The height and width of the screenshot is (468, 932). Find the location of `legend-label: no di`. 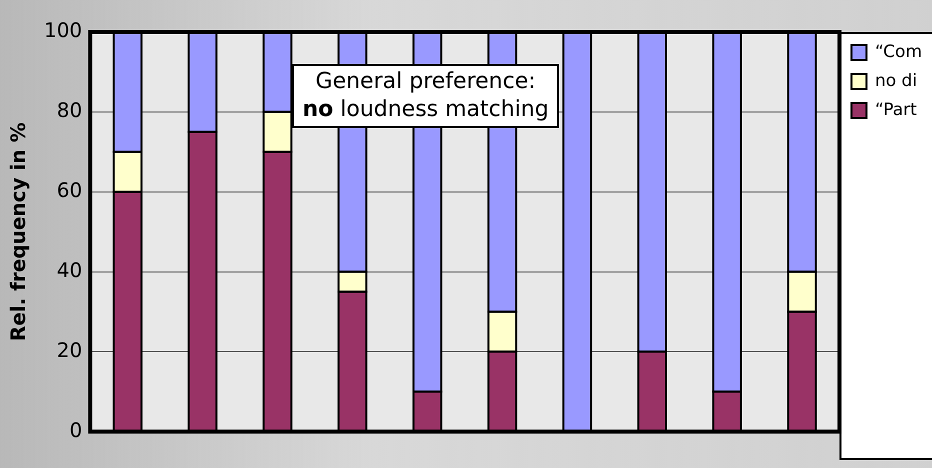

legend-label: no di is located at coordinates (896, 80).